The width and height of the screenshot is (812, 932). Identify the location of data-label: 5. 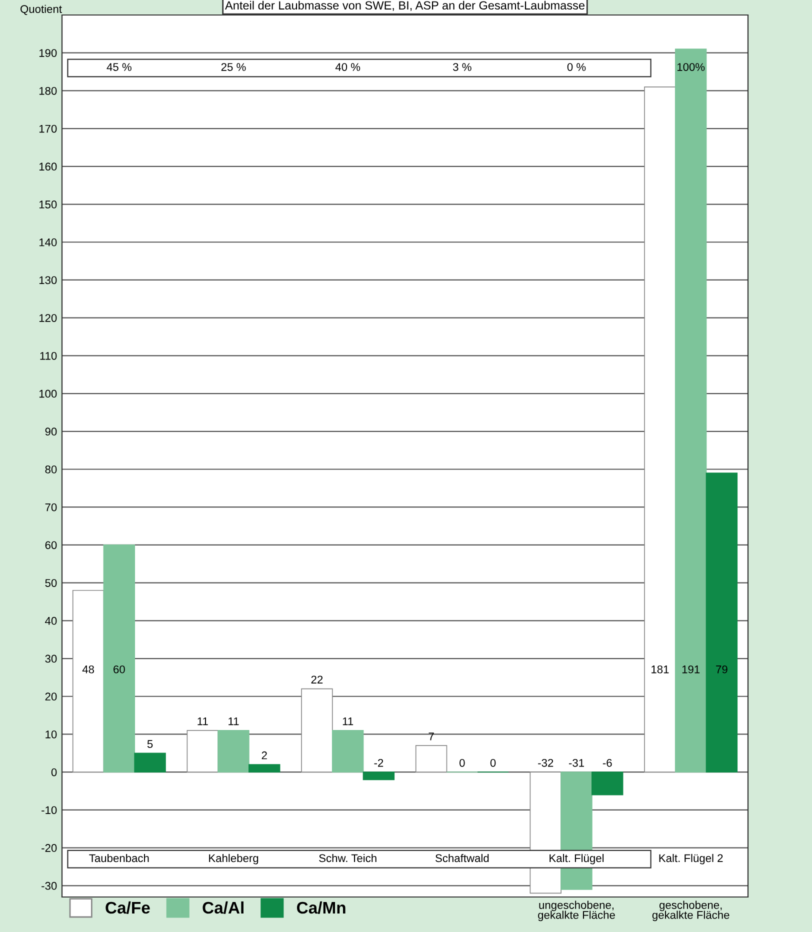
(150, 744).